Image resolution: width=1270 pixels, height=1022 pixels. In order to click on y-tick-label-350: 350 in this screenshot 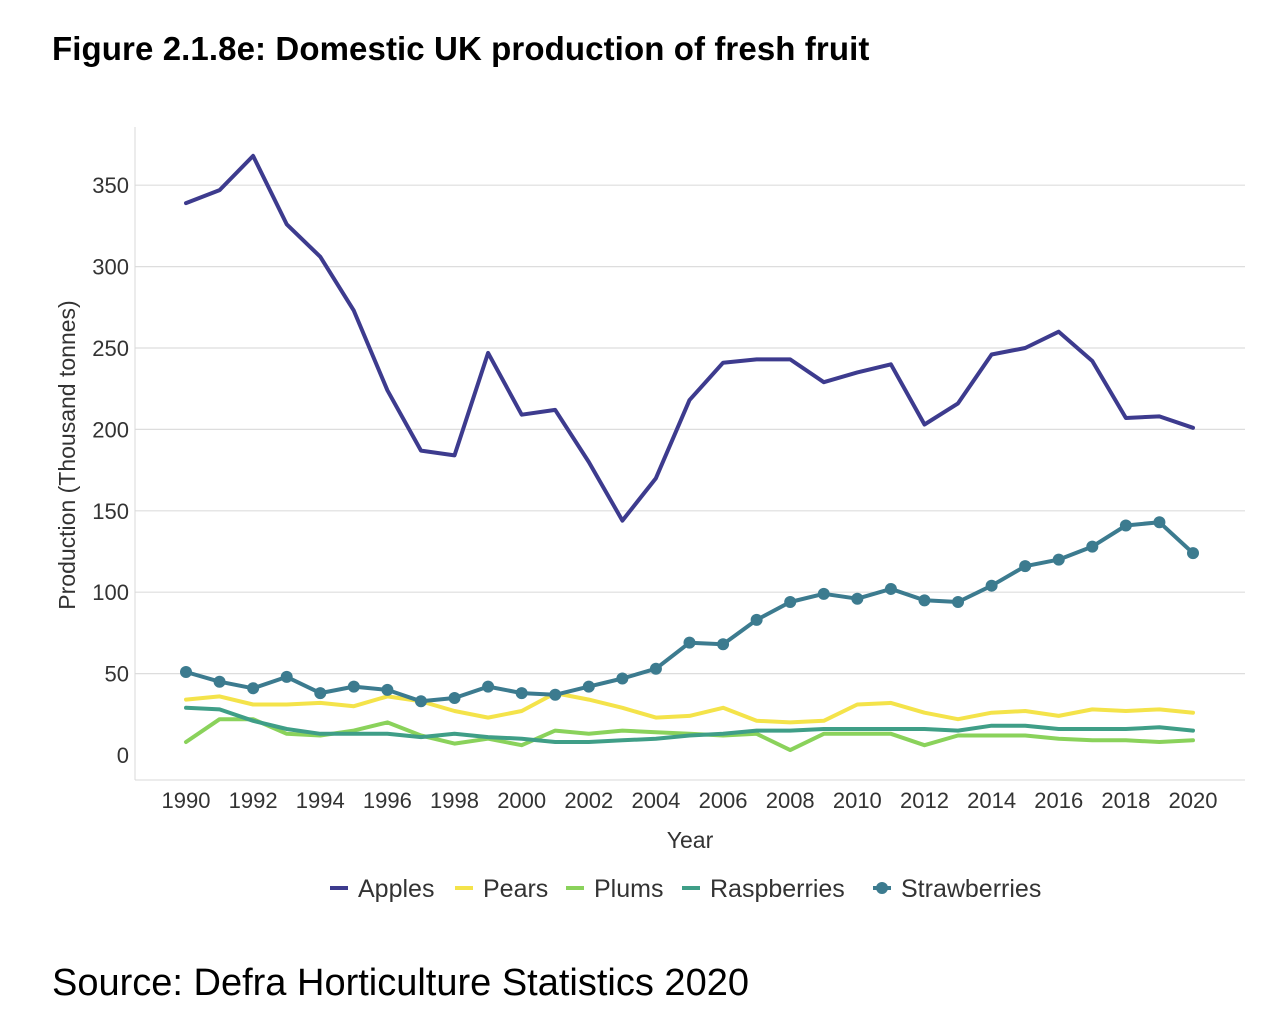, I will do `click(110, 185)`.